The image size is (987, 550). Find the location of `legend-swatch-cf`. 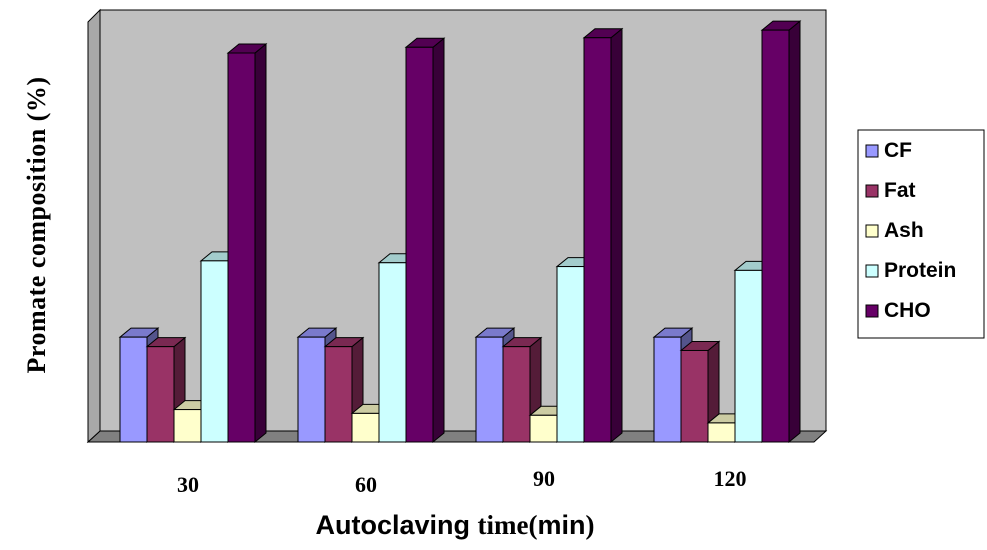

legend-swatch-cf is located at coordinates (872, 151).